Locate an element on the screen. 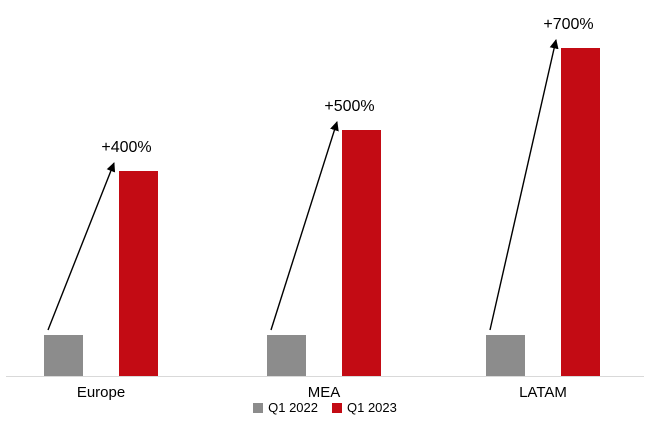  legend-label-q1-2022: Q1 2022 is located at coordinates (293, 407).